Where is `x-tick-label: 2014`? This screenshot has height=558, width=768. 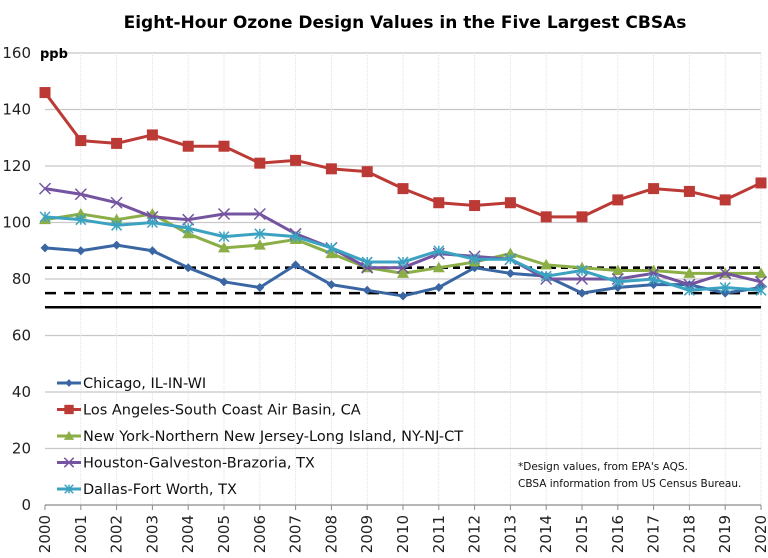 x-tick-label: 2014 is located at coordinates (546, 534).